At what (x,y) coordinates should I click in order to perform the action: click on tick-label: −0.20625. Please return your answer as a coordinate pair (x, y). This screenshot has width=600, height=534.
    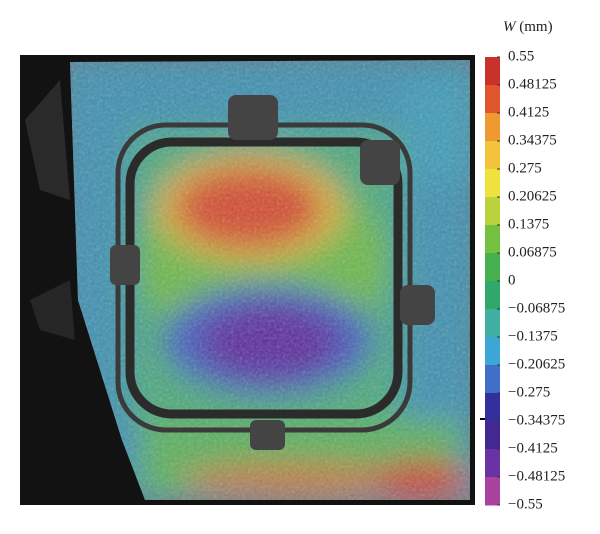
    Looking at the image, I should click on (536, 364).